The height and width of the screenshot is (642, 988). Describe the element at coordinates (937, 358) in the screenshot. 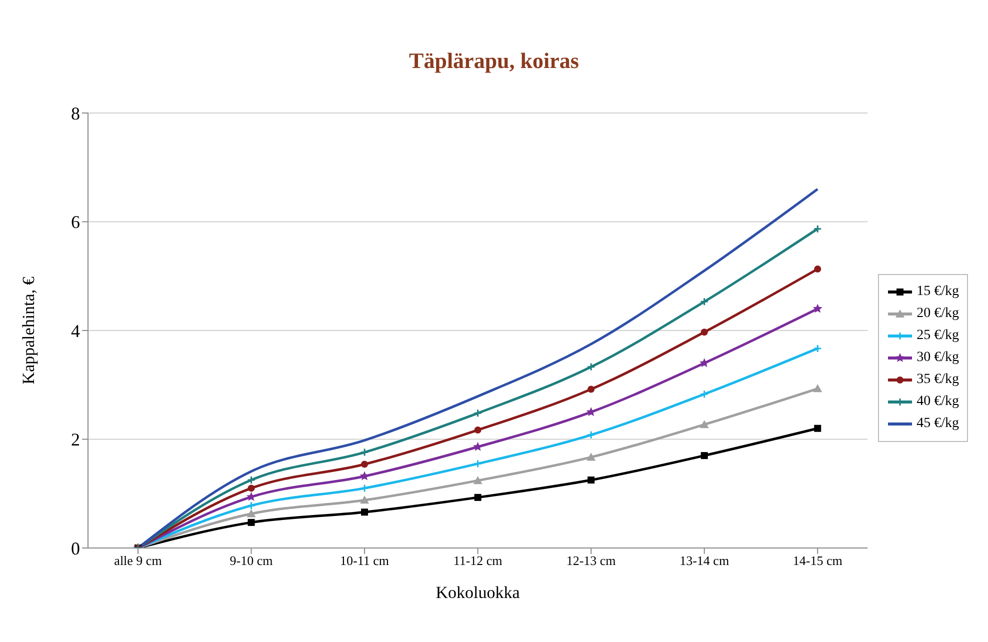

I see `legend-label: 30 €/kg` at that location.